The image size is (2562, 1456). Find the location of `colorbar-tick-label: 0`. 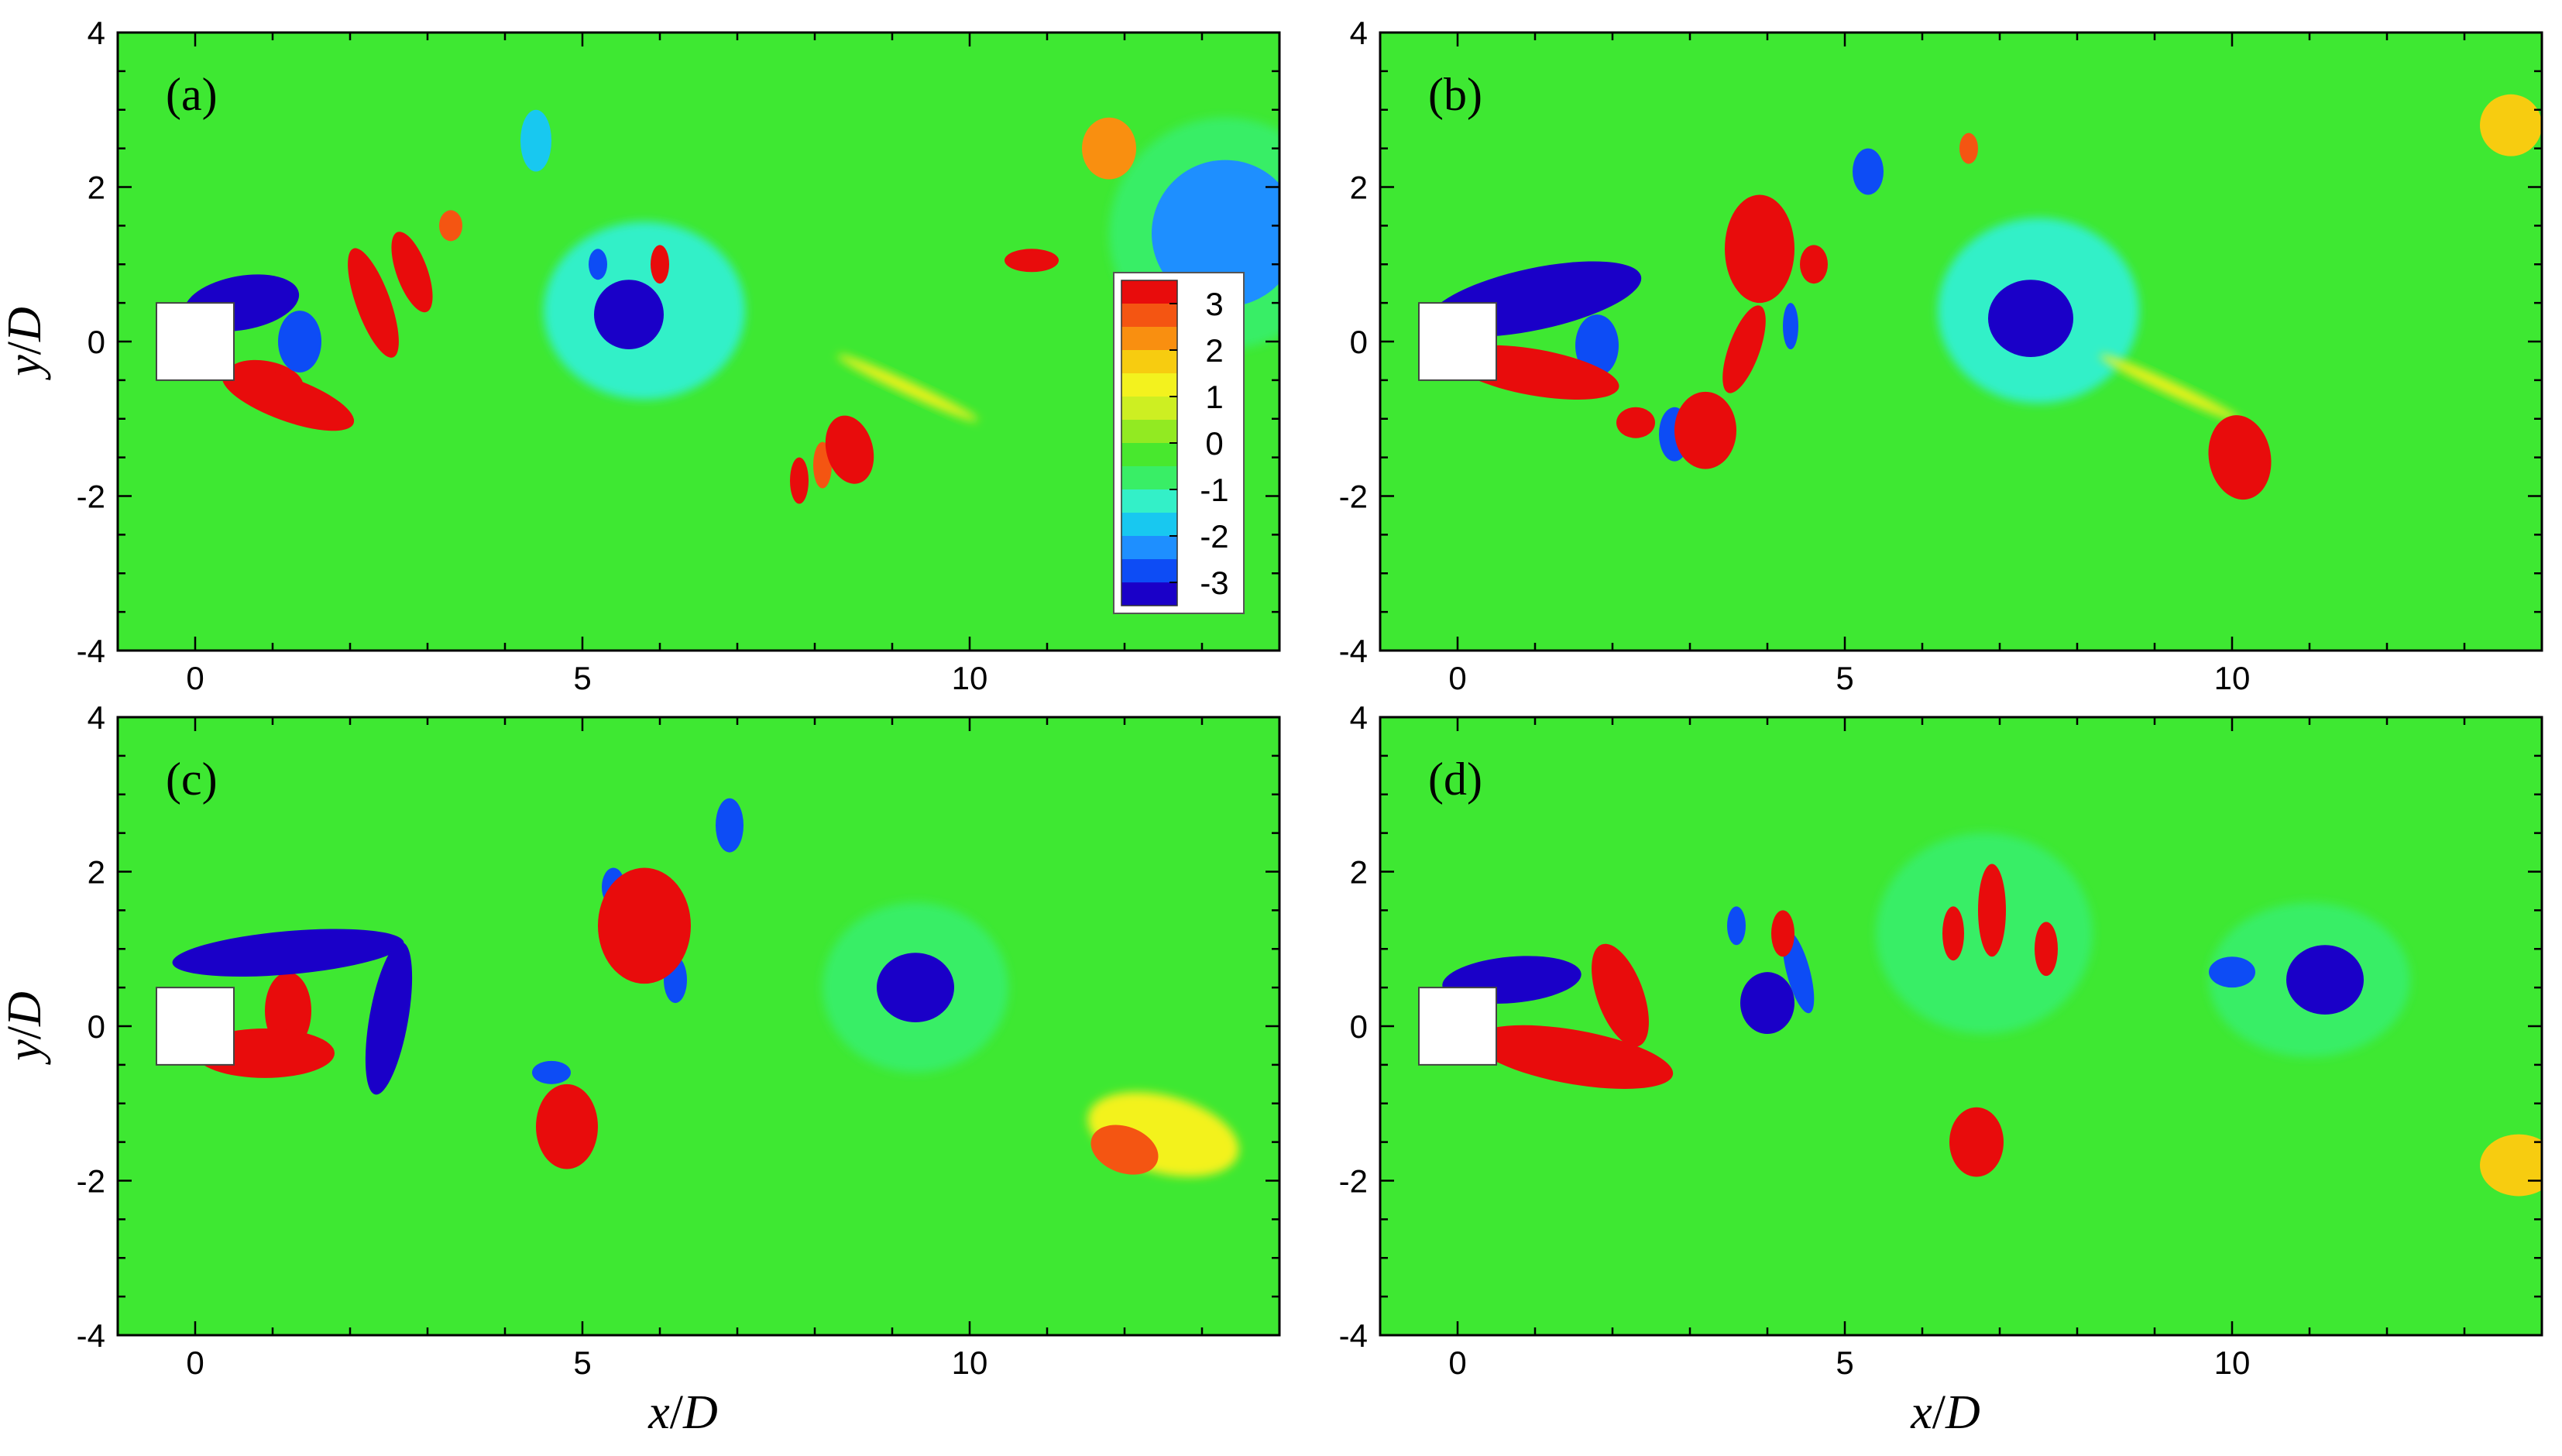

colorbar-tick-label: 0 is located at coordinates (1214, 444).